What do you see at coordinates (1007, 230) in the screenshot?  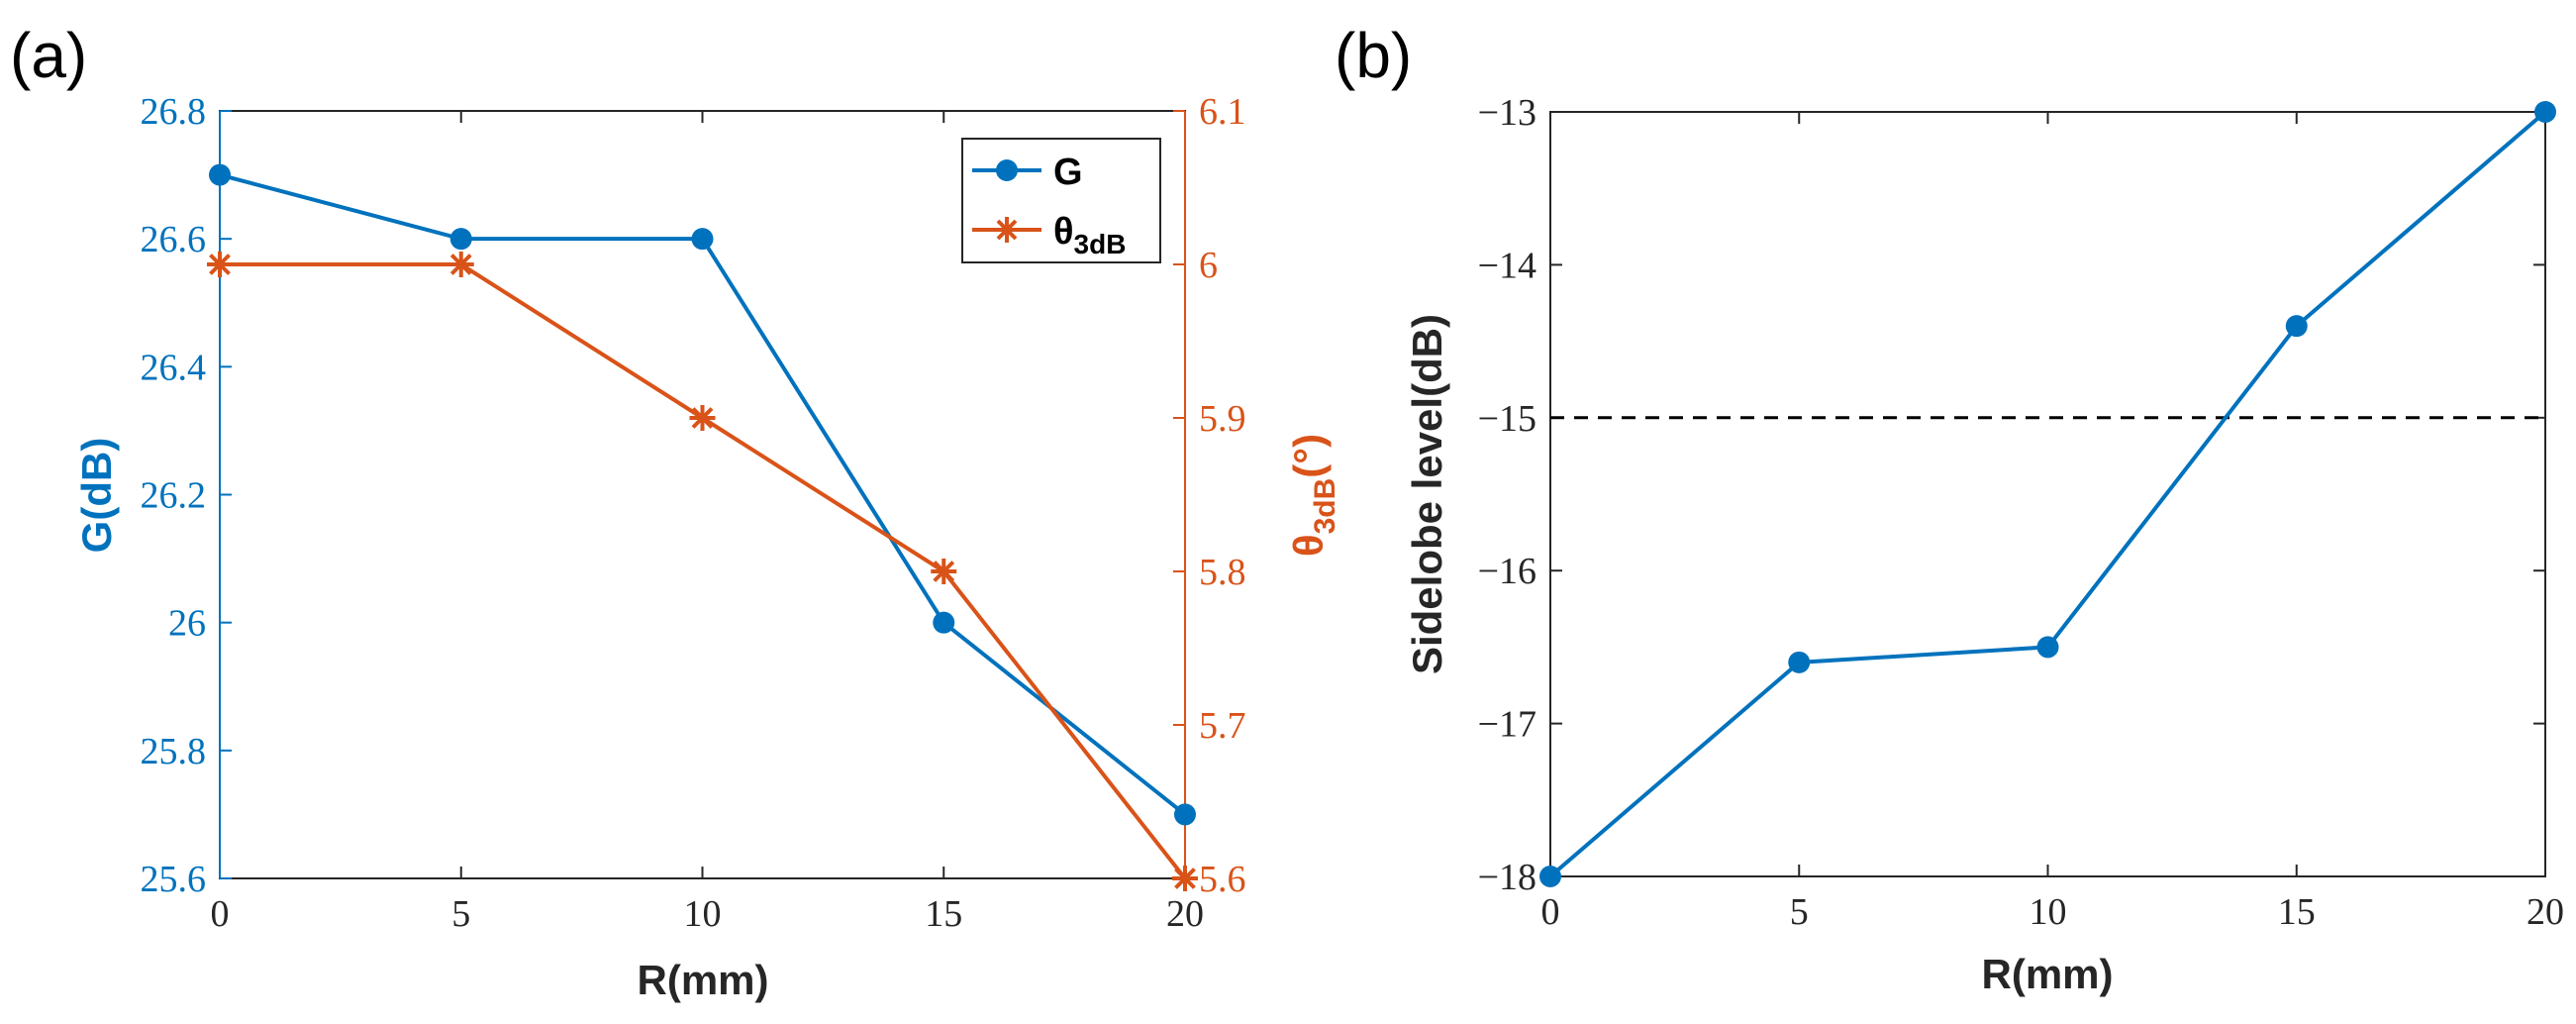 I see `legend-theta-marker` at bounding box center [1007, 230].